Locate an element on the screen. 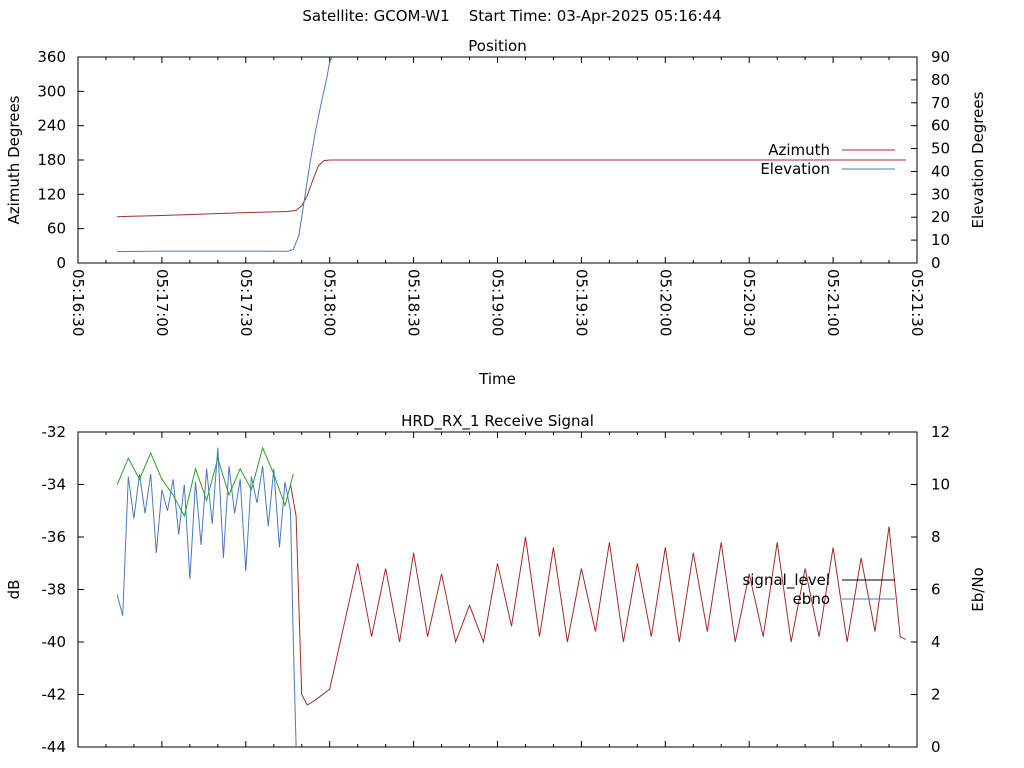 This screenshot has width=1024, height=768. legend-label: ebno is located at coordinates (811, 599).